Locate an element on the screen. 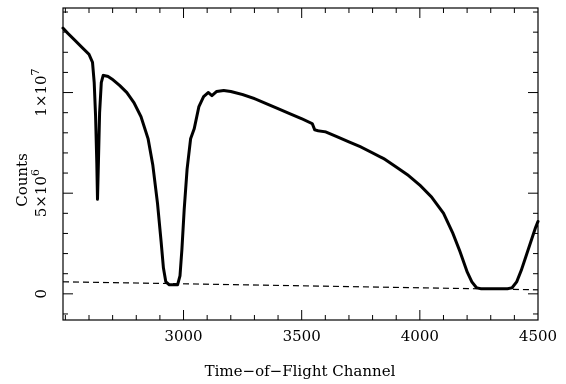 The image size is (566, 384). y-axis-title: Counts is located at coordinates (22, 180).